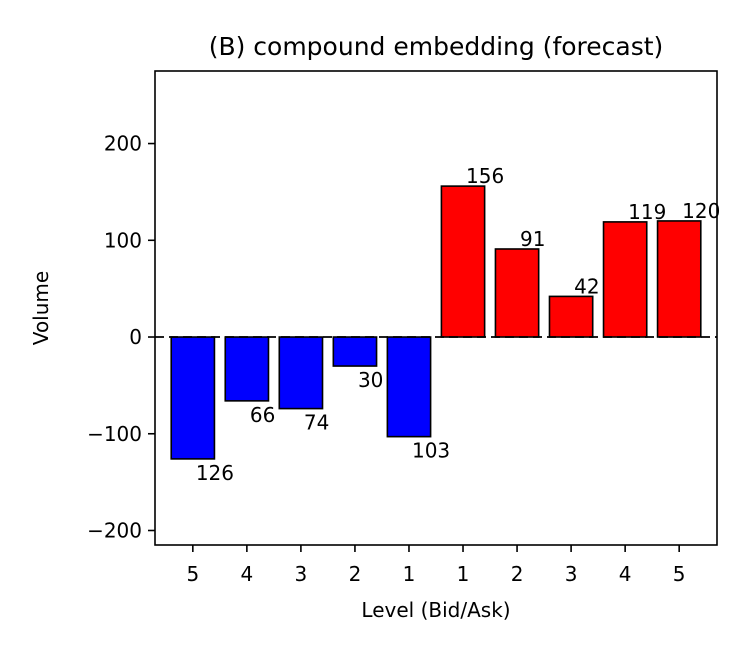  Describe the element at coordinates (586, 286) in the screenshot. I see `data-label: 42` at that location.